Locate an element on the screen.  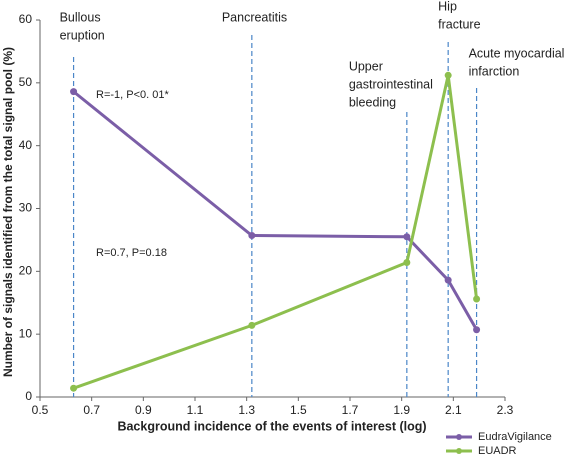
x-tick-label: 0.5 is located at coordinates (40, 410).